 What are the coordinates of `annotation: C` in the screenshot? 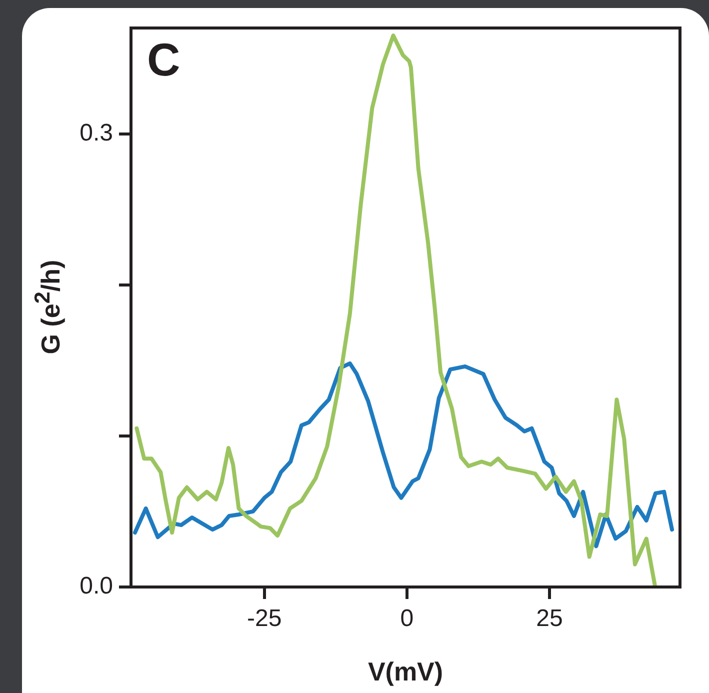 It's located at (163, 60).